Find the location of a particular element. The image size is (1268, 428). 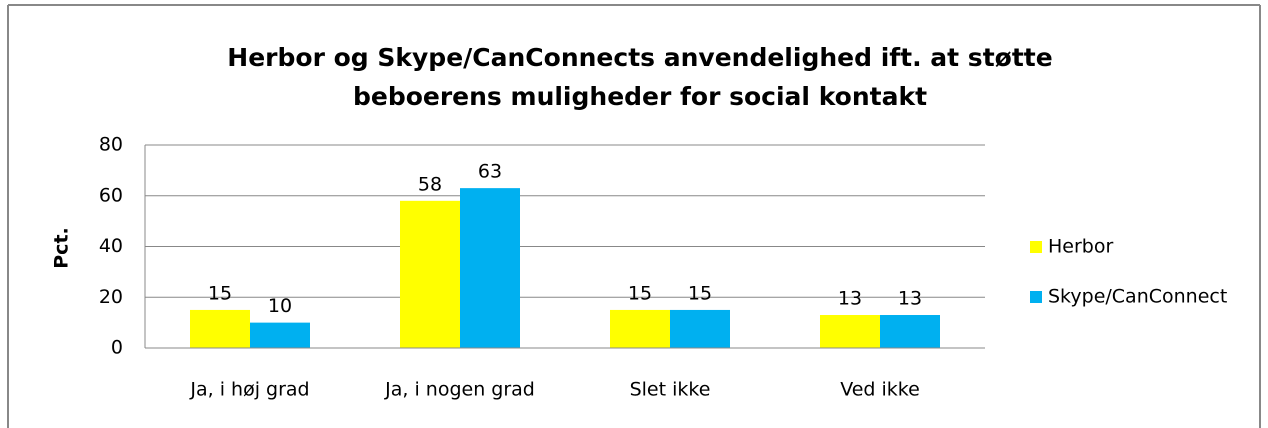

x-tick-label: Ved ikke is located at coordinates (880, 390).